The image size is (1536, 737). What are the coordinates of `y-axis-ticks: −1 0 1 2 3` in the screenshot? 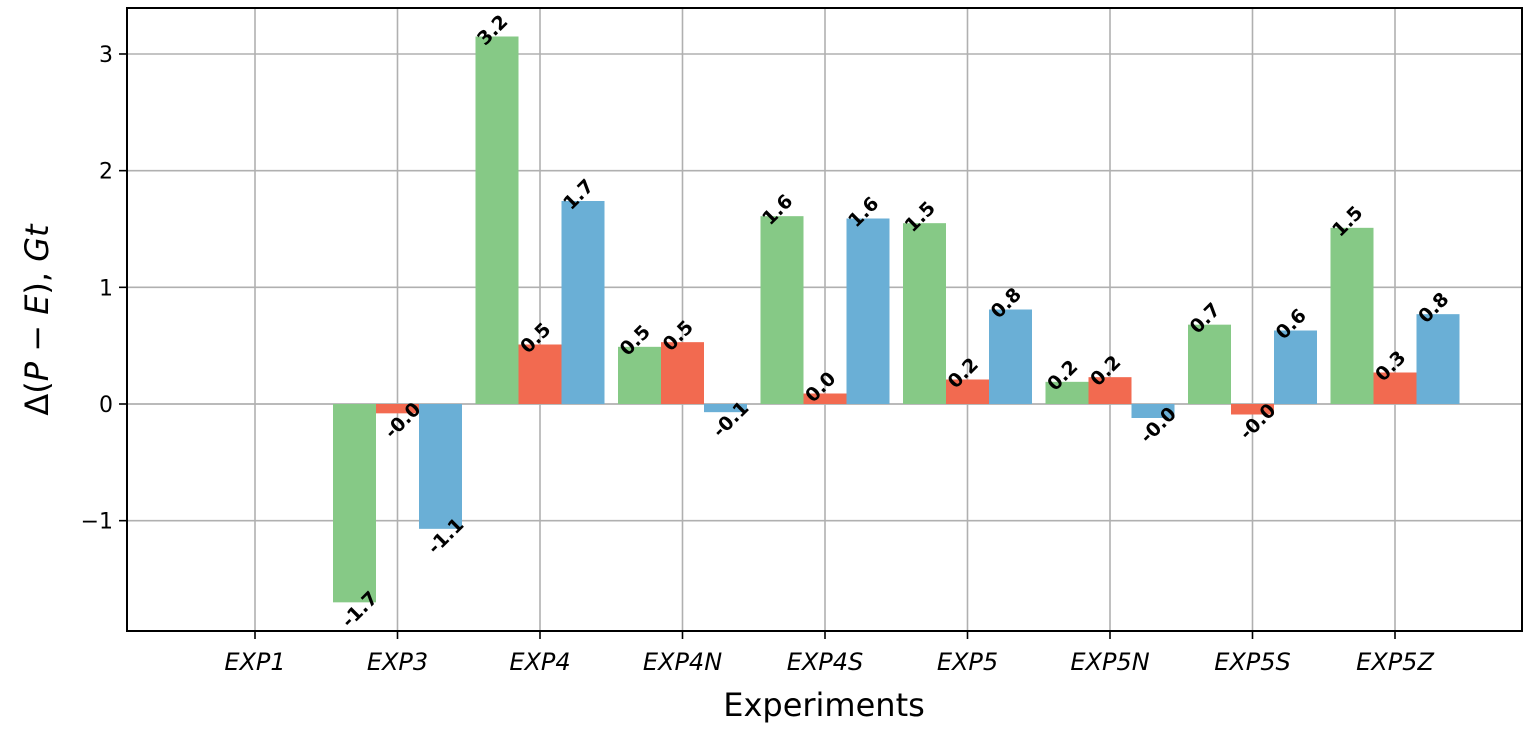 It's located at (104, 289).